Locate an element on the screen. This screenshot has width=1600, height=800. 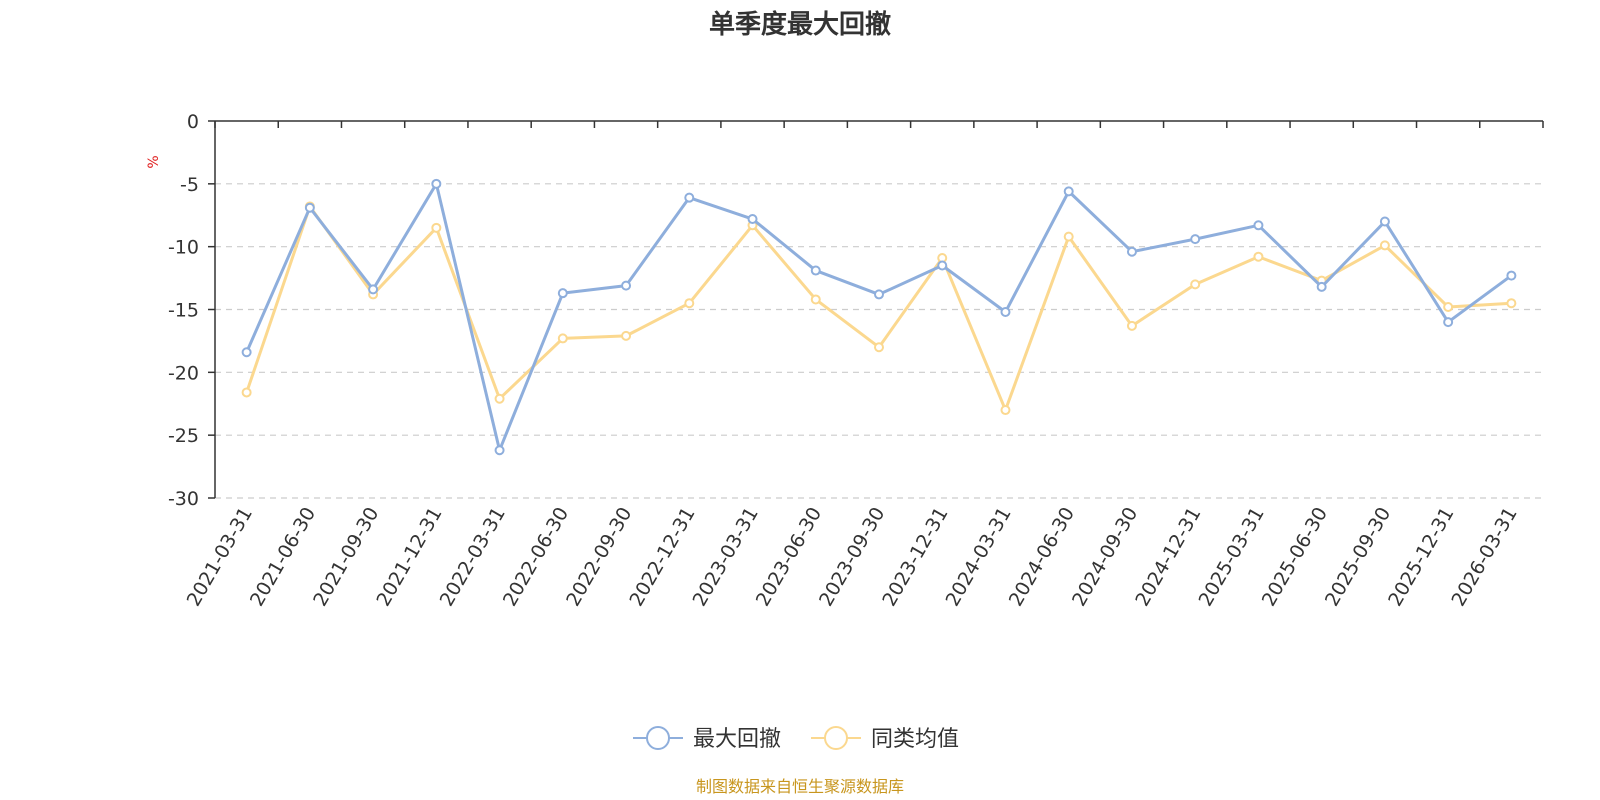
x-tick-label: 2021-03-31 is located at coordinates (220, 557).